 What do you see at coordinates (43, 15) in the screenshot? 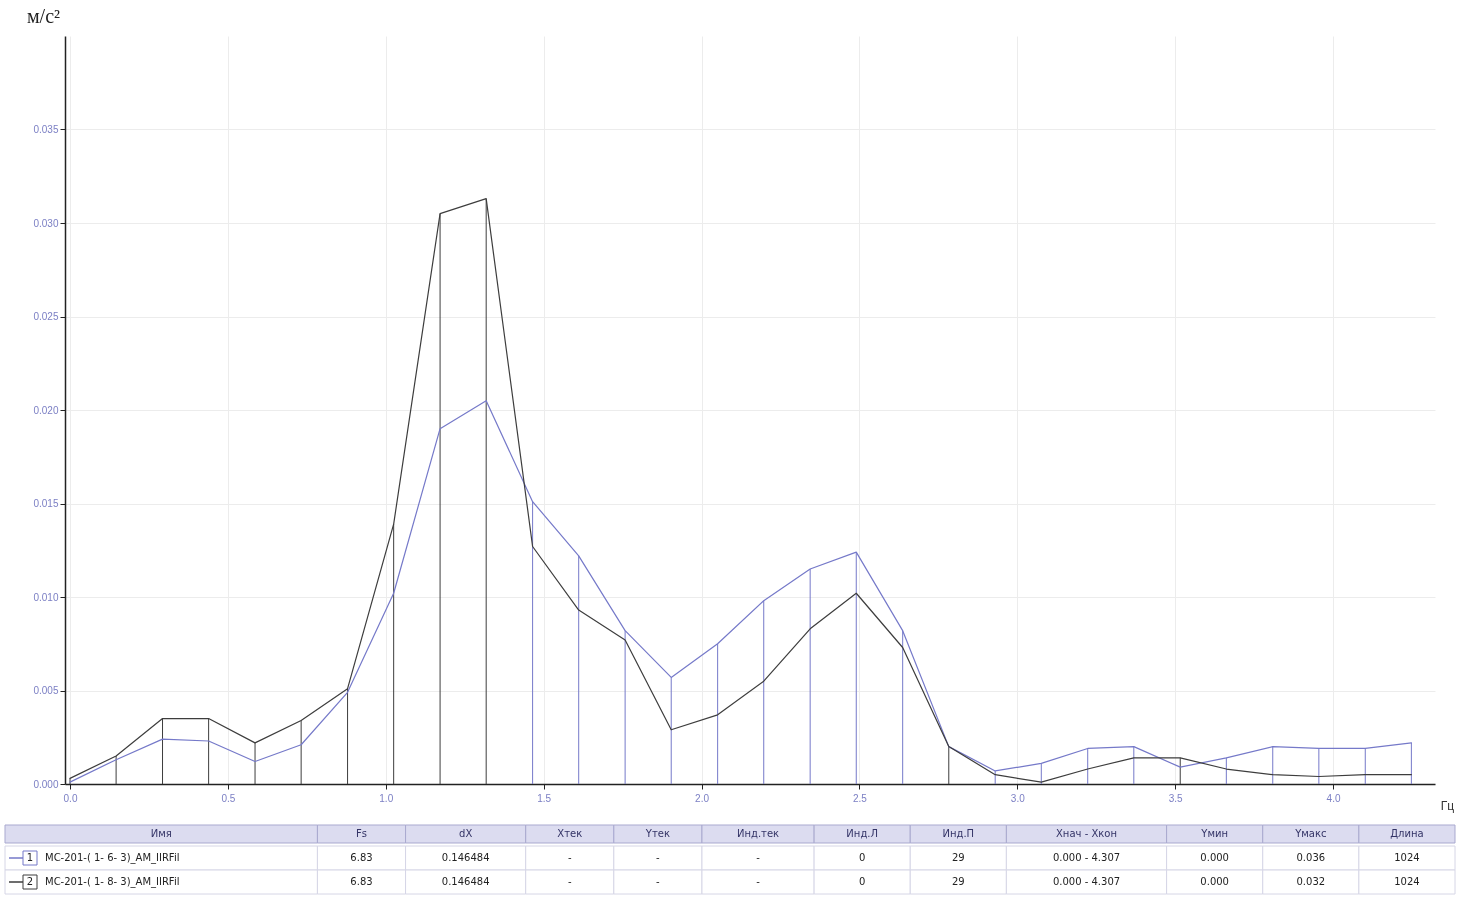
I see `y-axis-title: м/с²` at bounding box center [43, 15].